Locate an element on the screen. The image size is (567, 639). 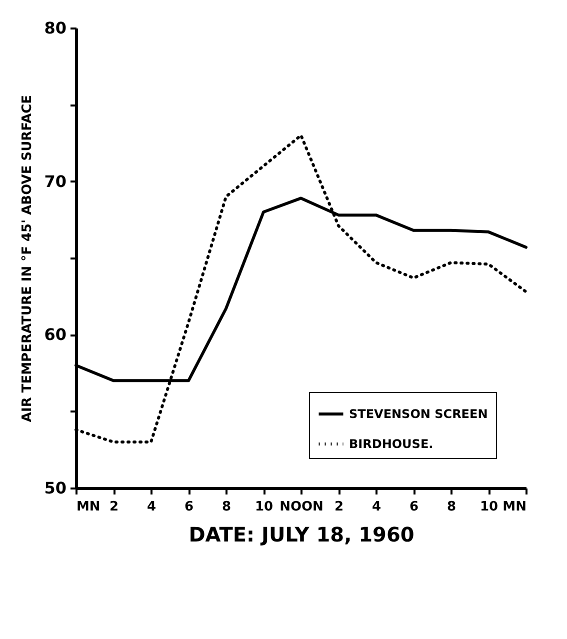
legend-label: STEVENSON SCREEN is located at coordinates (418, 414).